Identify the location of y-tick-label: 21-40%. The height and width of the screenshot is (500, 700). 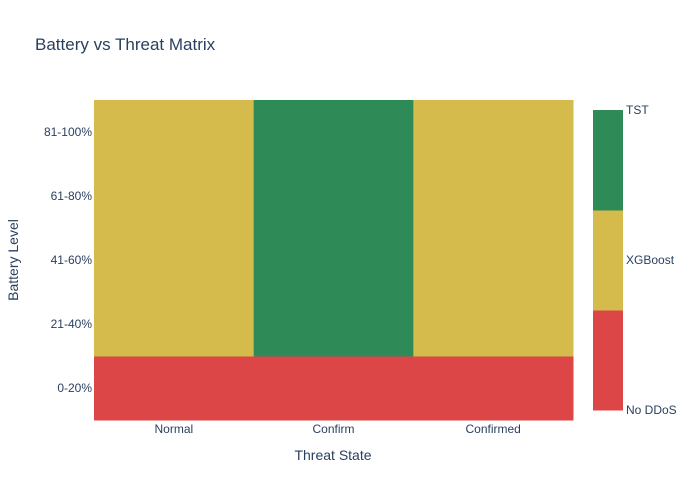
(72, 324).